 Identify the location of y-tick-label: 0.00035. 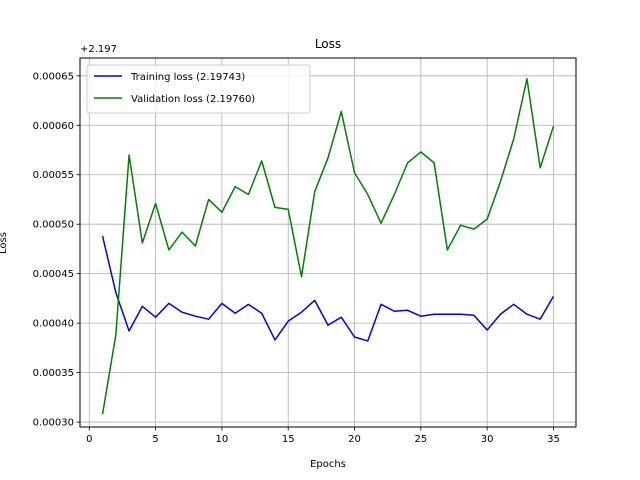
(53, 373).